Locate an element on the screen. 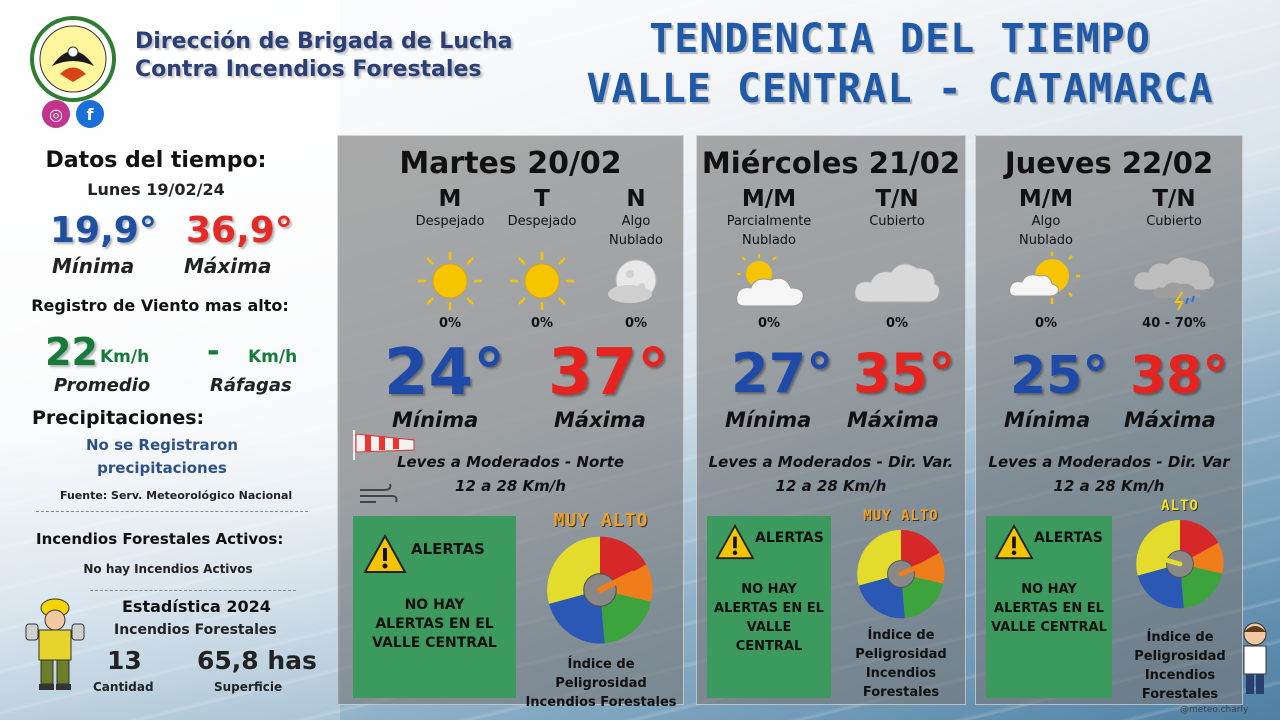 The image size is (1280, 720). sun-cloud-icon is located at coordinates (770, 280).